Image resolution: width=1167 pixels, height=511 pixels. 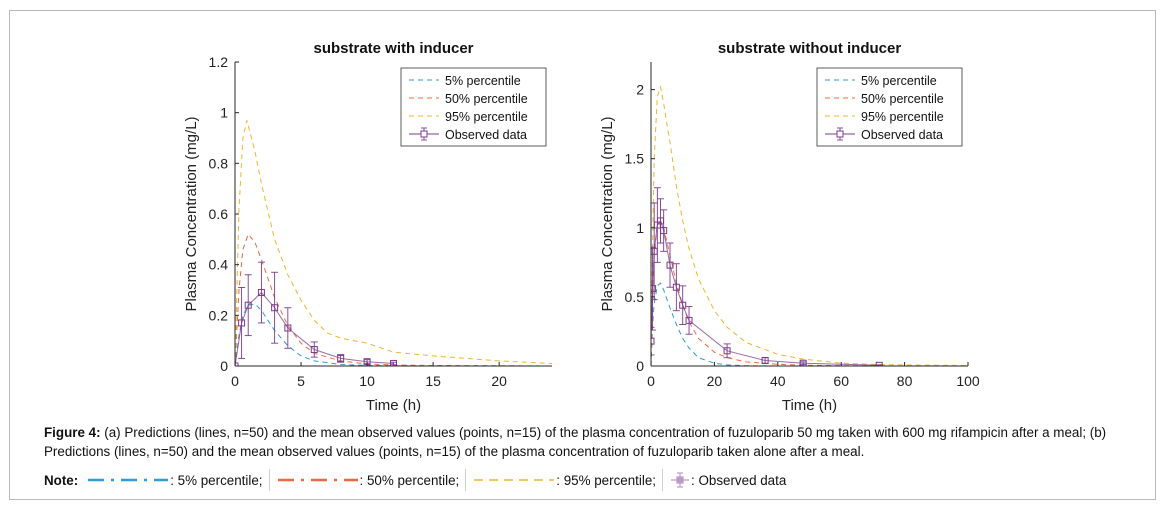 I want to click on x-tick-label: 100, so click(x=968, y=381).